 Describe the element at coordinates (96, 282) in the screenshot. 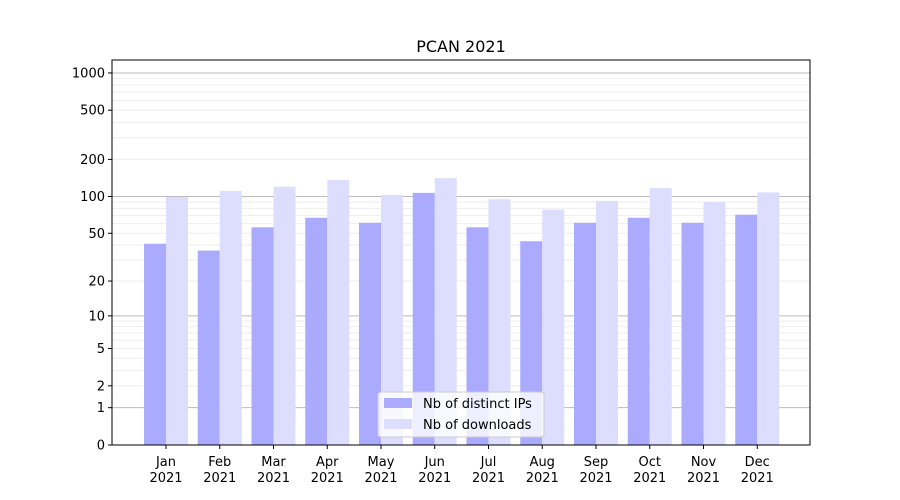

I see `y-tick-label: 20` at that location.